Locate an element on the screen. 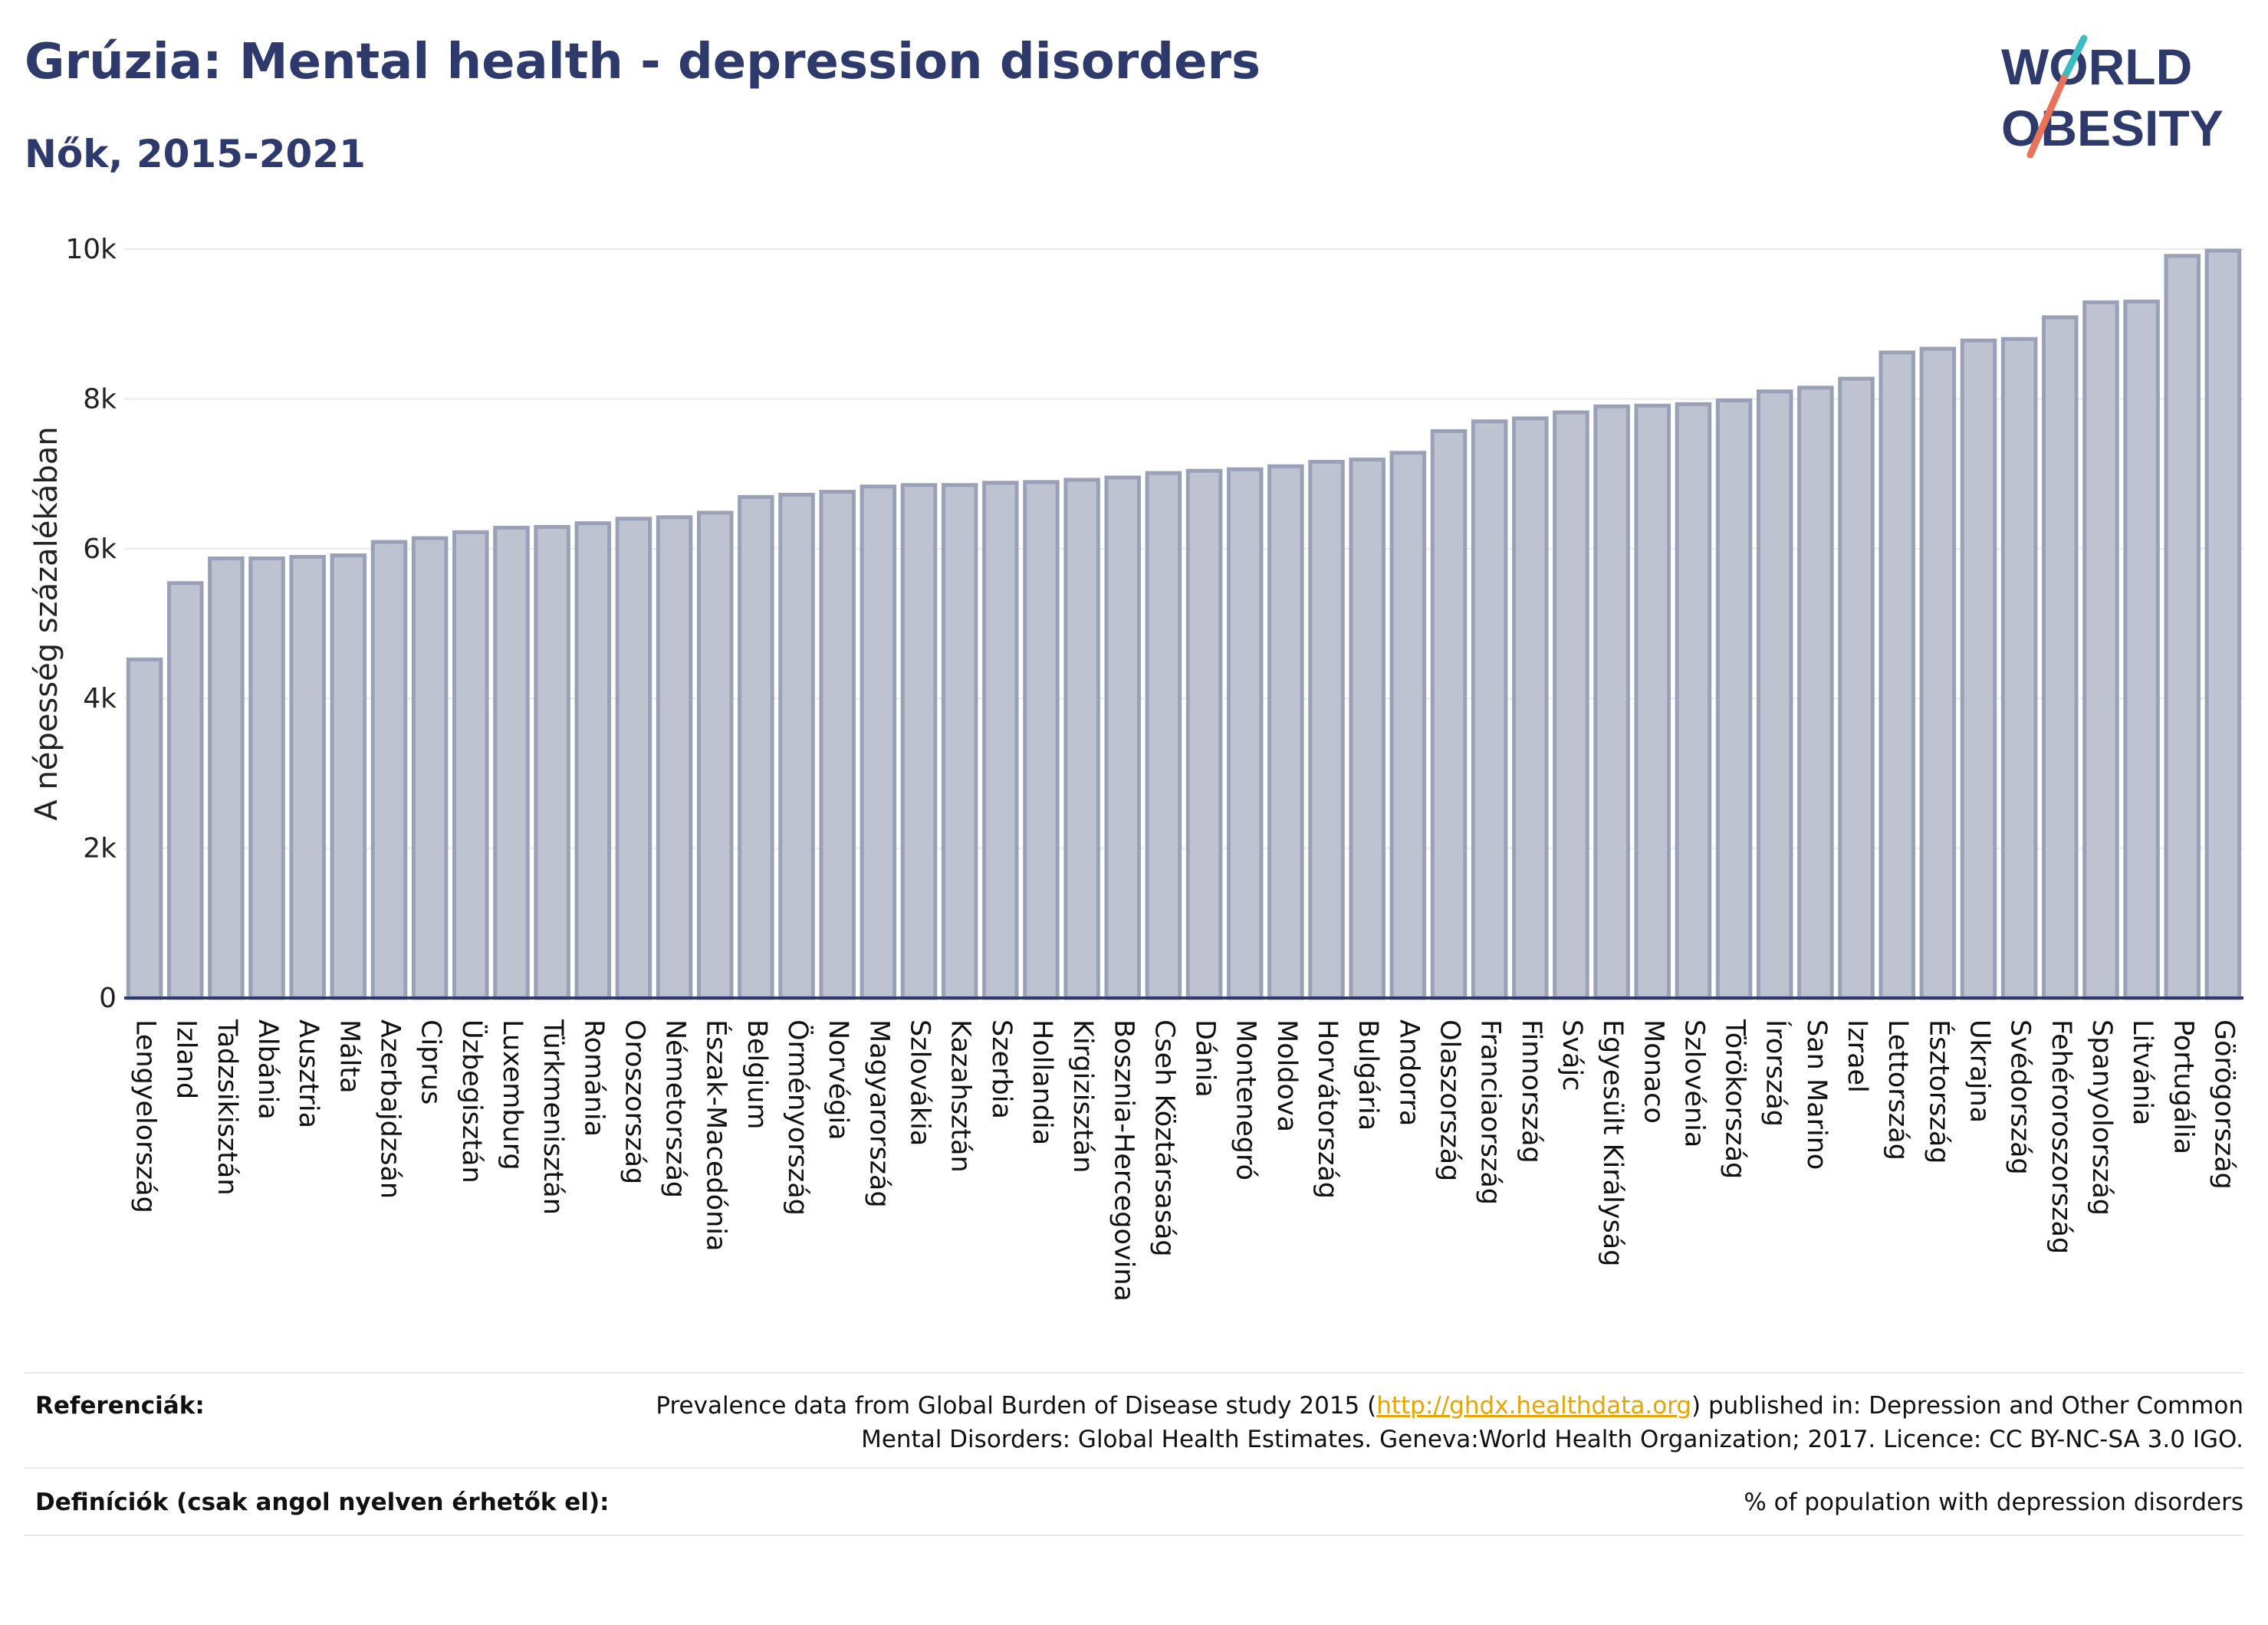 The width and height of the screenshot is (2268, 1625). x-tick-label: San Marino is located at coordinates (1816, 1094).